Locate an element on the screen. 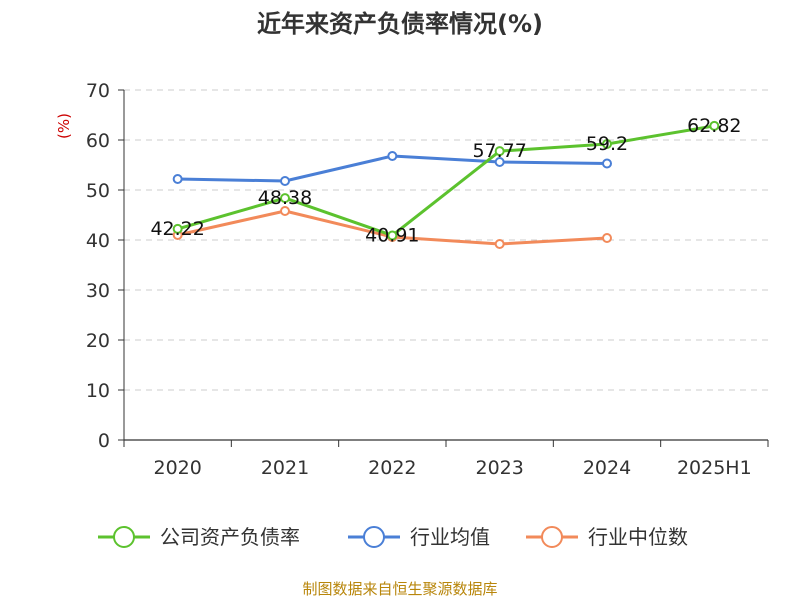 The width and height of the screenshot is (800, 600). data-label: 42.22 is located at coordinates (177, 229).